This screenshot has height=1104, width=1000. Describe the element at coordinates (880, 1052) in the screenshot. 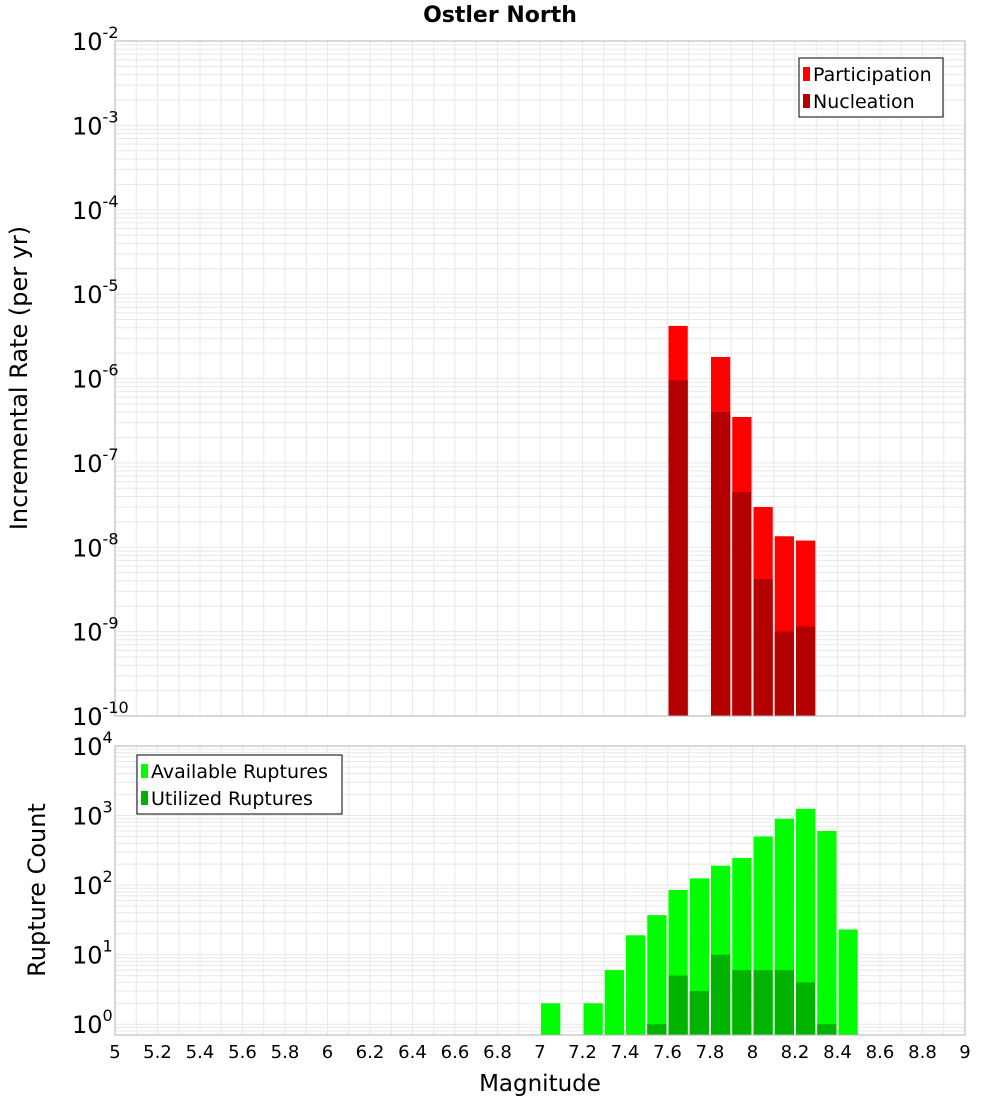

I see `count-x-tick-label: 8.6` at that location.